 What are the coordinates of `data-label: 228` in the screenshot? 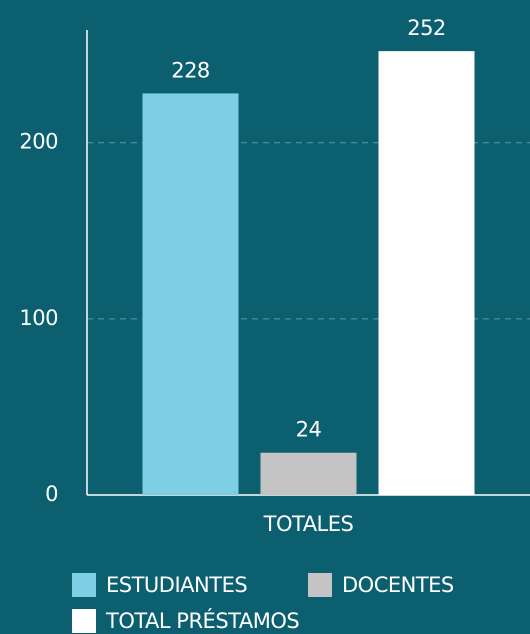 It's located at (190, 70).